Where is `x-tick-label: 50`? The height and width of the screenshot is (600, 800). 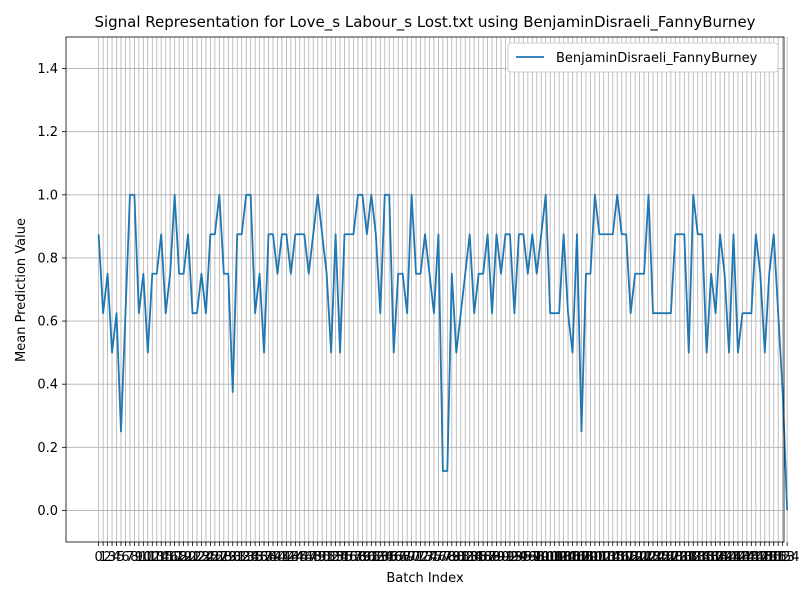
x-tick-label: 50 is located at coordinates (322, 557).